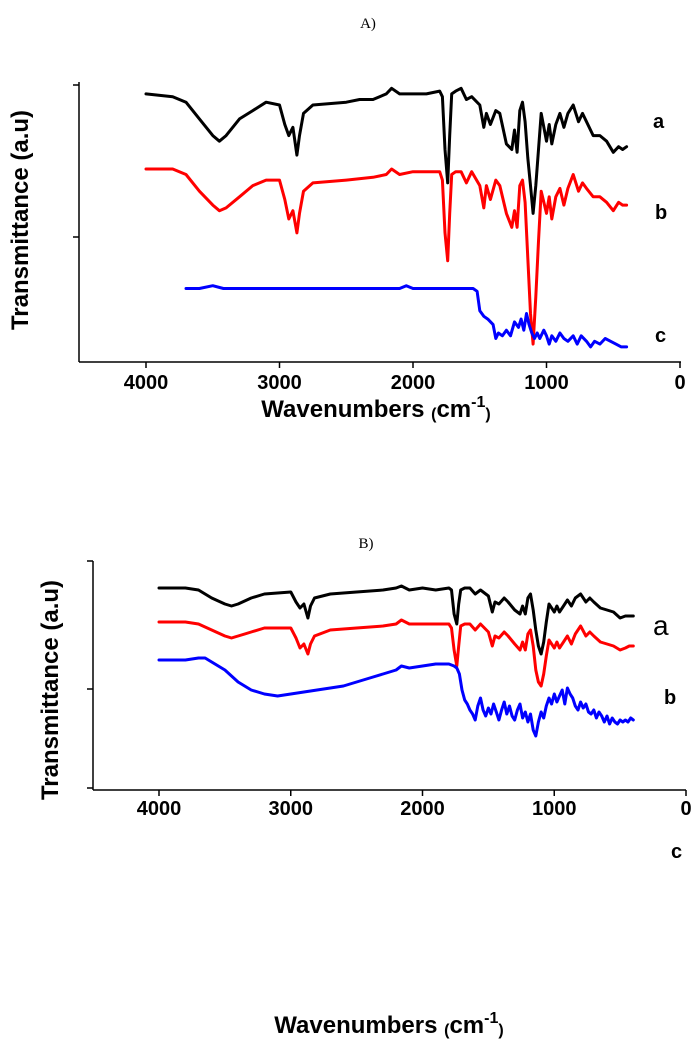  Describe the element at coordinates (386, 150) in the screenshot. I see `spectrum-line-a-a` at that location.